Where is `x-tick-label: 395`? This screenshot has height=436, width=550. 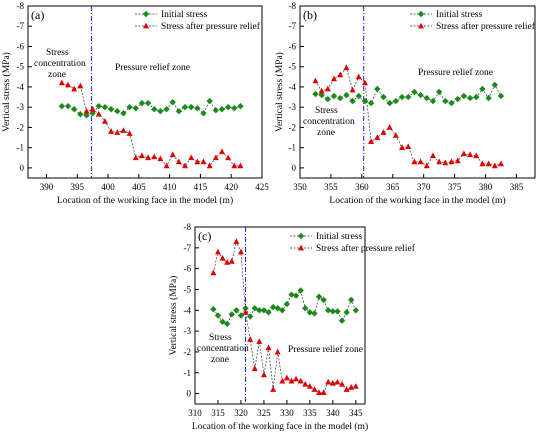
x-tick-label: 395 is located at coordinates (78, 187).